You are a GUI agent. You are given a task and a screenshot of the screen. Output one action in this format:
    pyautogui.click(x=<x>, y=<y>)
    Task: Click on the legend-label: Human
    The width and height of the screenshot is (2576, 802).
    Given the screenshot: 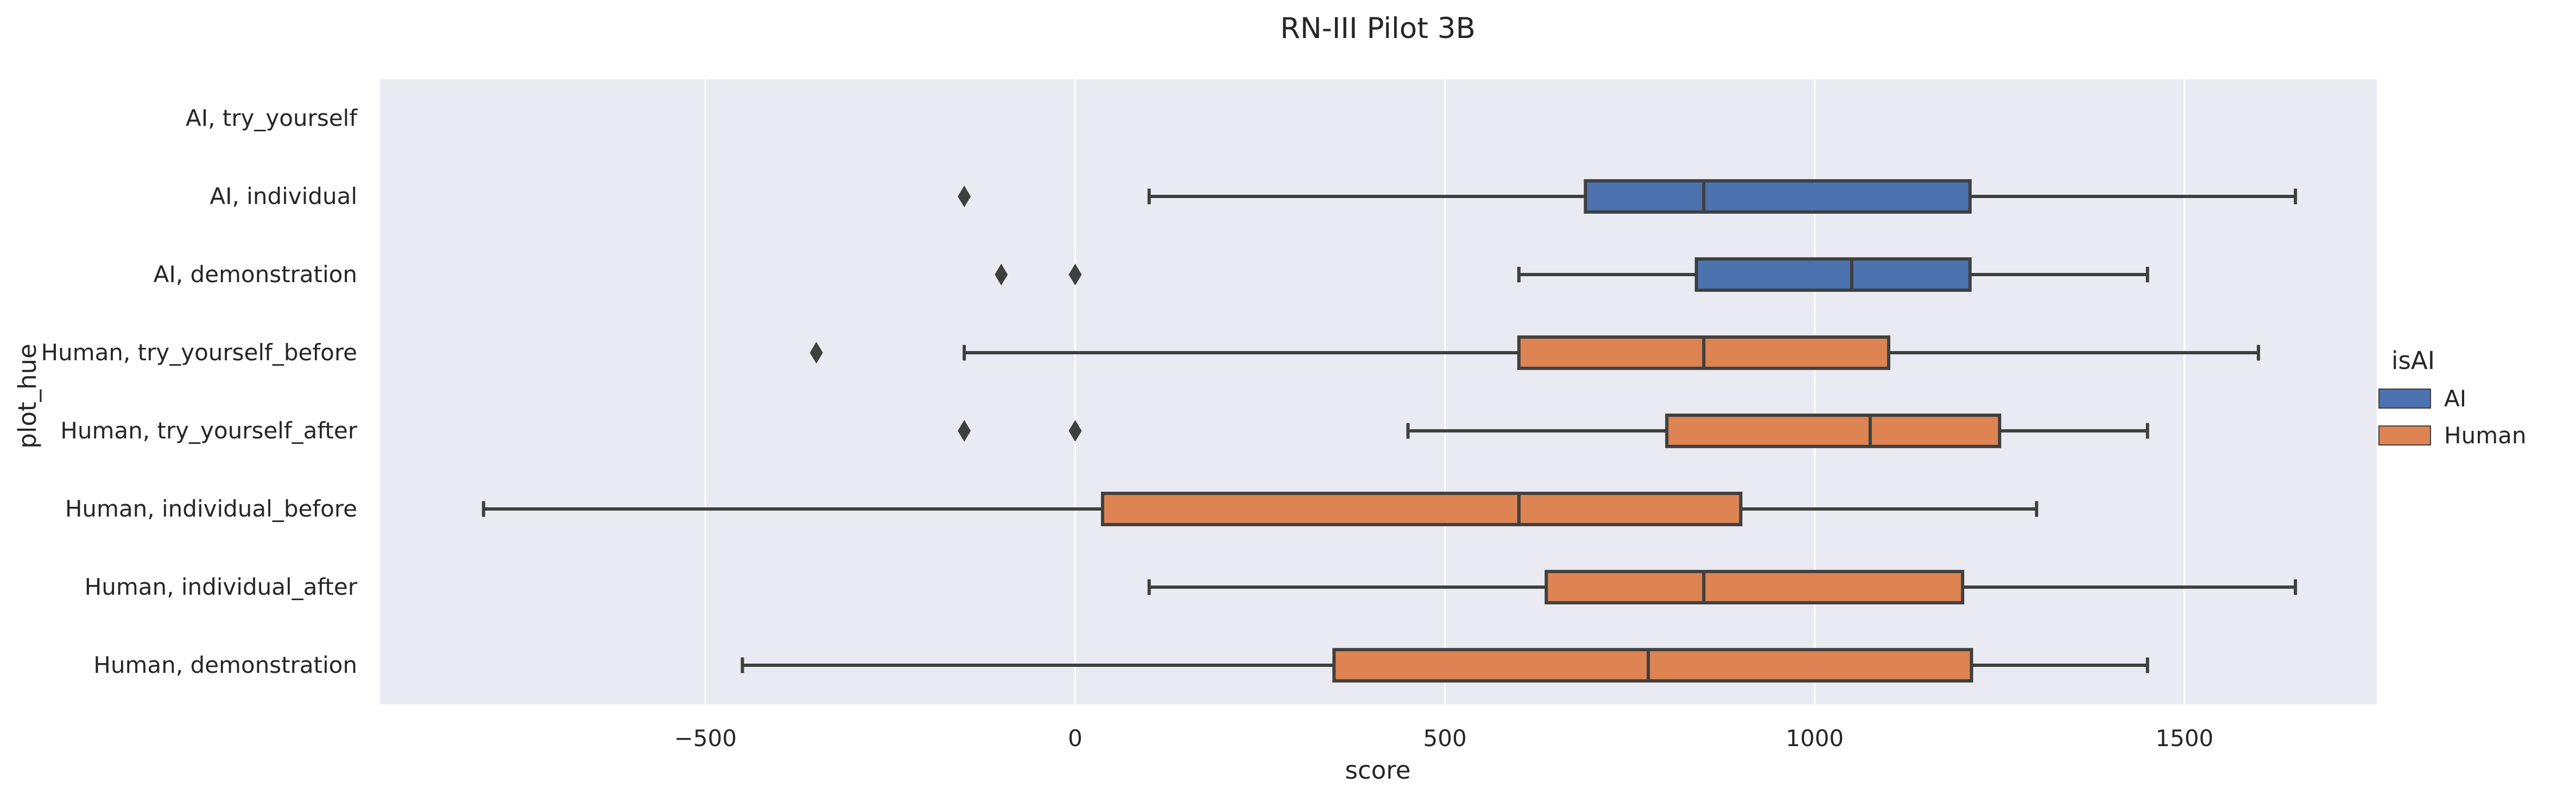 What is the action you would take?
    pyautogui.click(x=2485, y=435)
    